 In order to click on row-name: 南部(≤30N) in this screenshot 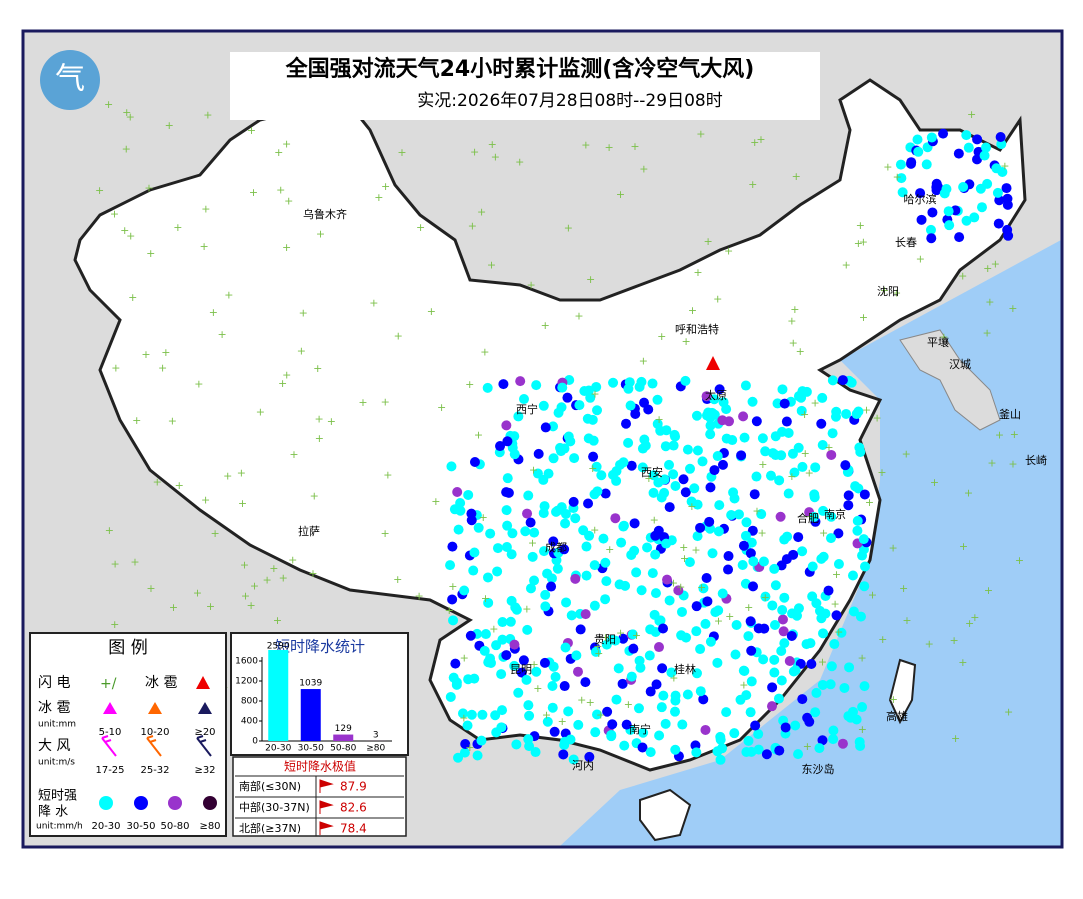, I will do `click(270, 786)`.